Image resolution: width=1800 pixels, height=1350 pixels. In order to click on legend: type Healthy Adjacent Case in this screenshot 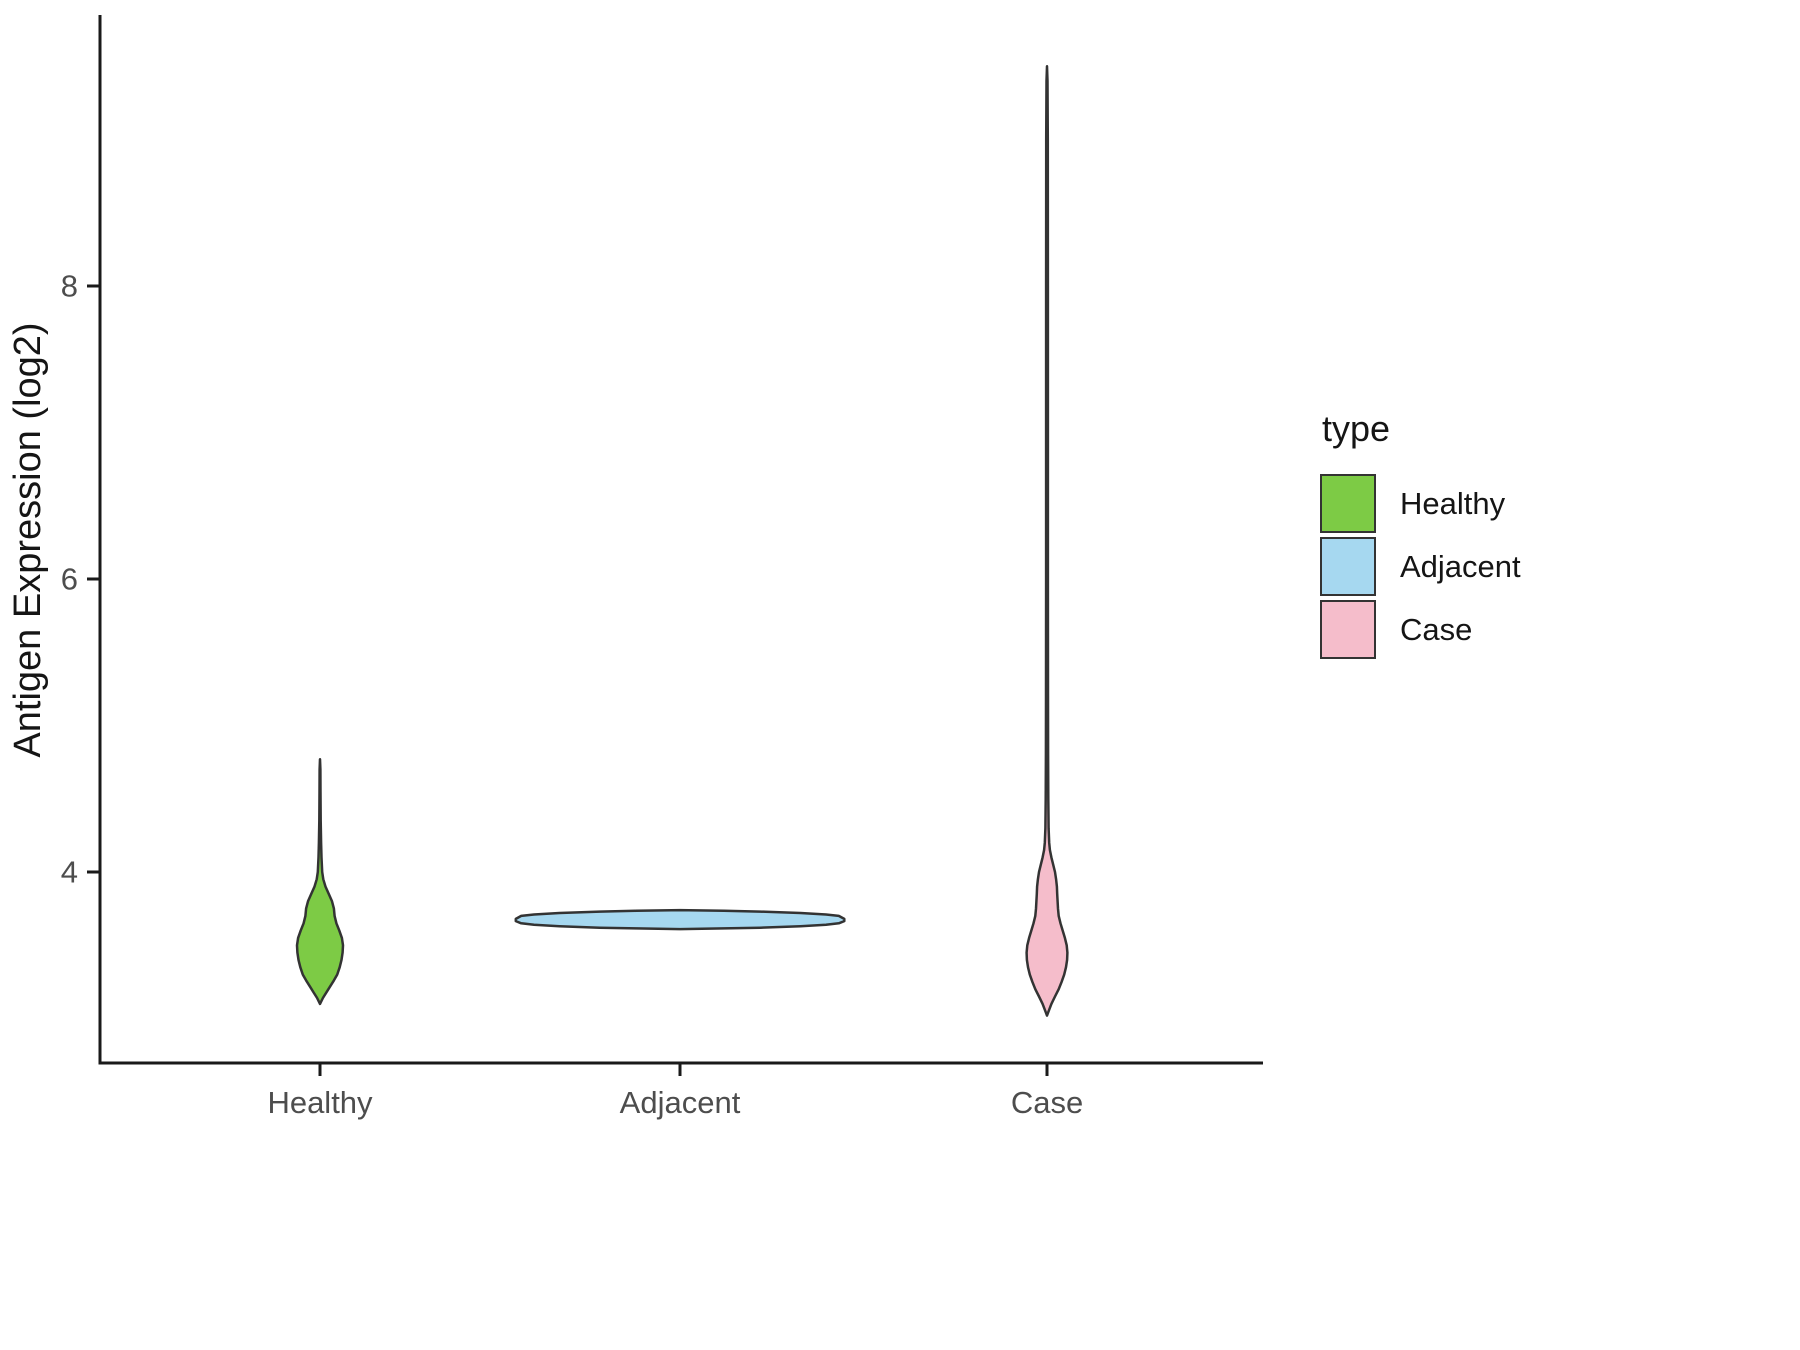, I will do `click(1420, 534)`.